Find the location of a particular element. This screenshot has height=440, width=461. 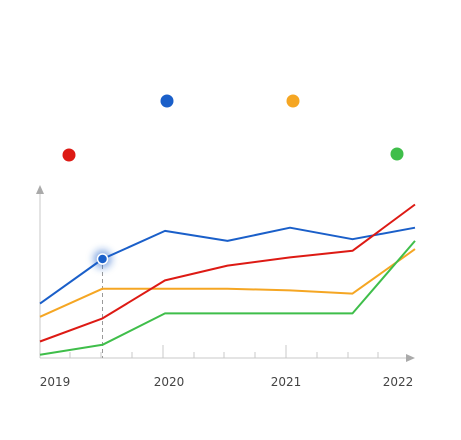

x-tick-label-2020: 2020 is located at coordinates (169, 382).